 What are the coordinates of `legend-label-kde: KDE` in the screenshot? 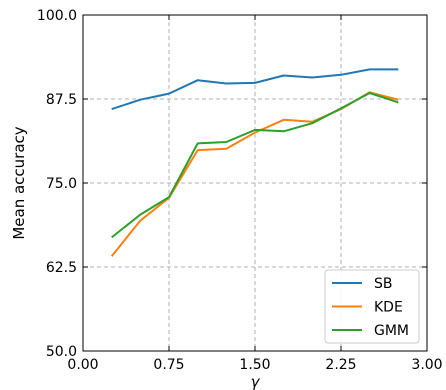 It's located at (388, 308).